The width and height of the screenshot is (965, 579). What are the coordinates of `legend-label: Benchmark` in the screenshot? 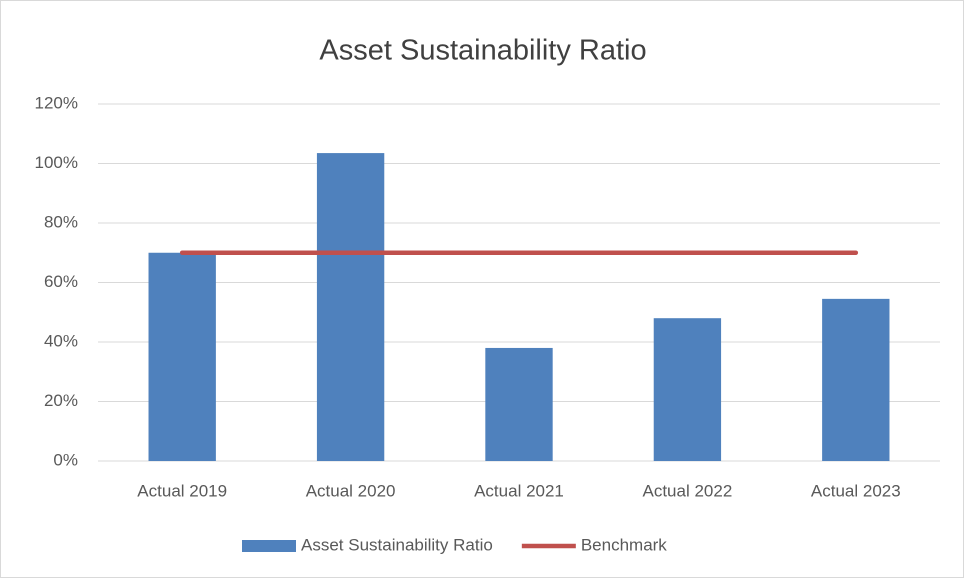 It's located at (624, 544).